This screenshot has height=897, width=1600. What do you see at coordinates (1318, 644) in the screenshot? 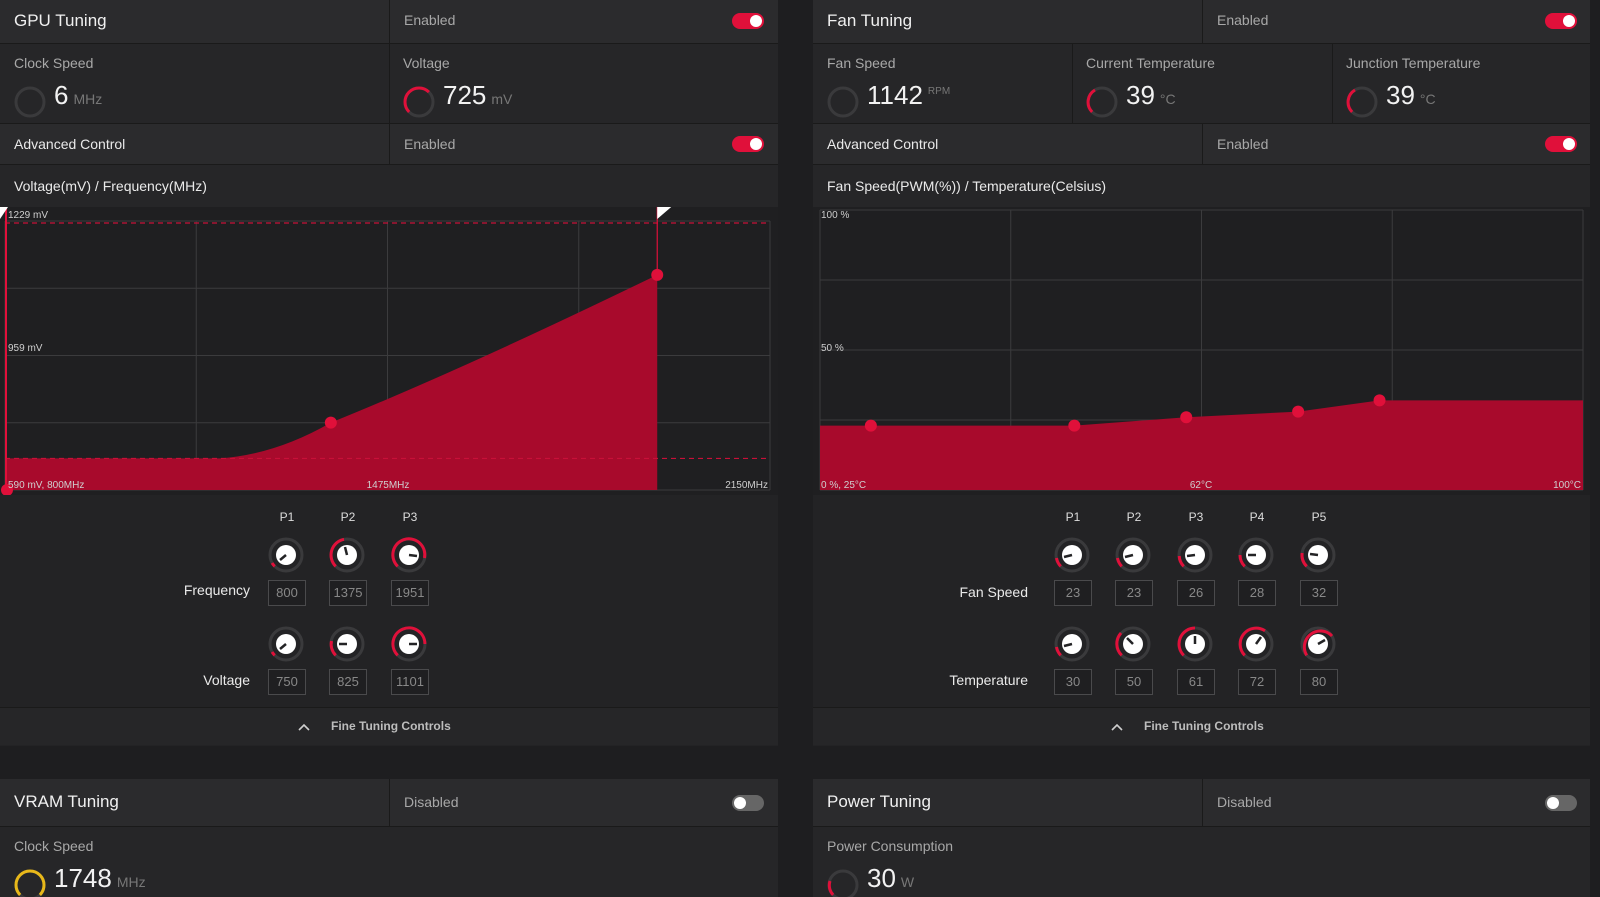
I see `fan-temperature-p5-knob` at bounding box center [1318, 644].